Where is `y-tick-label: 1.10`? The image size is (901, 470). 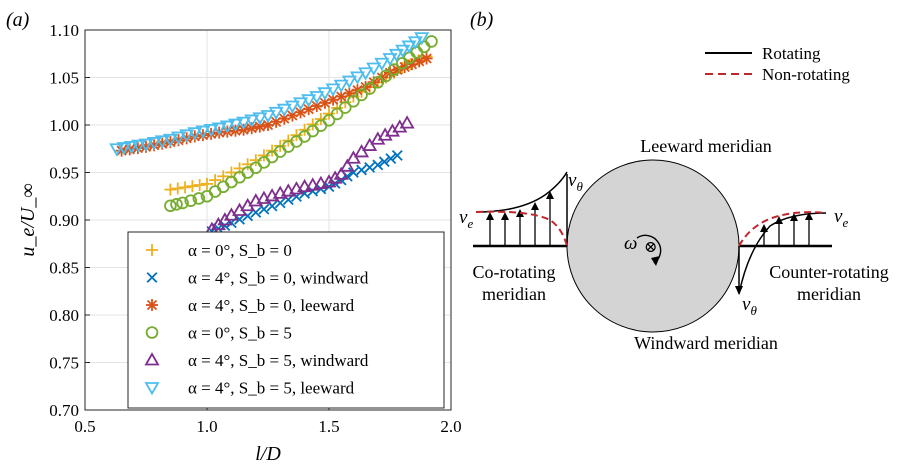
y-tick-label: 1.10 is located at coordinates (64, 30).